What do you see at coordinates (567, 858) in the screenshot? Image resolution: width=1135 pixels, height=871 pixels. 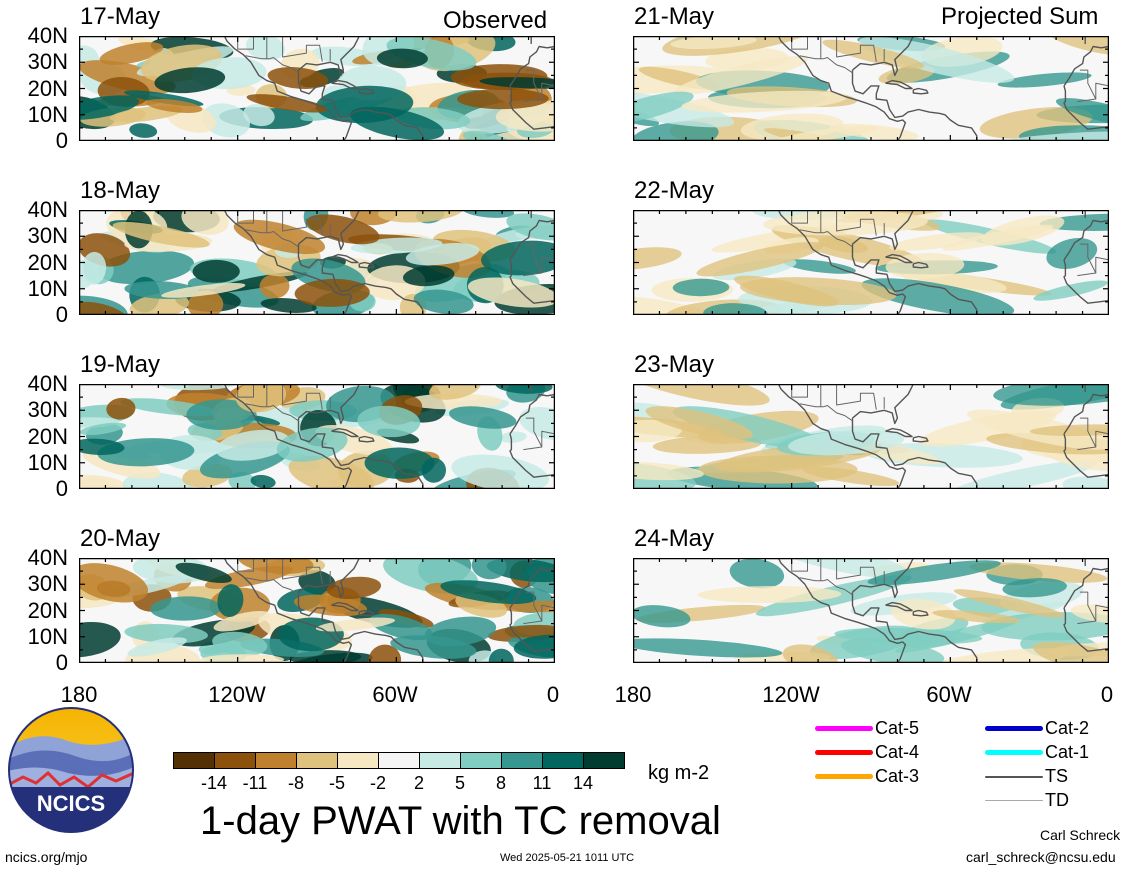 I see `footer-timestamp: Wed 2025-05-21 1011 UTC` at bounding box center [567, 858].